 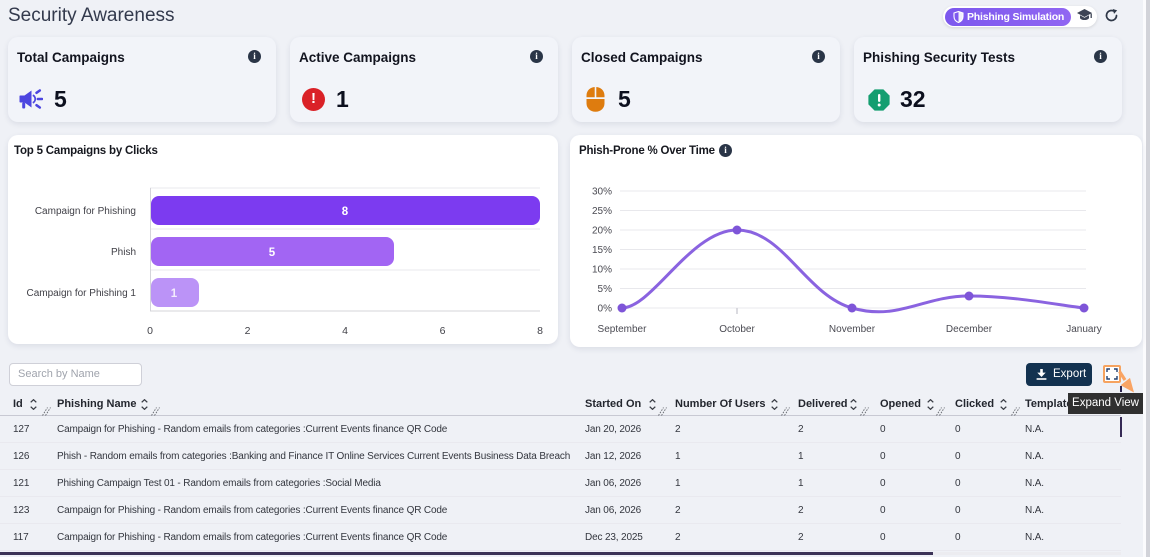 I want to click on svg-text: 25%, so click(x=602, y=211).